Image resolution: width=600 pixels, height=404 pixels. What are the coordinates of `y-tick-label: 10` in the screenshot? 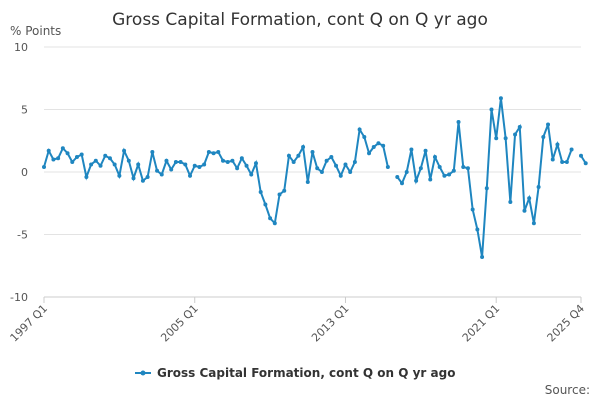 It's located at (21, 47).